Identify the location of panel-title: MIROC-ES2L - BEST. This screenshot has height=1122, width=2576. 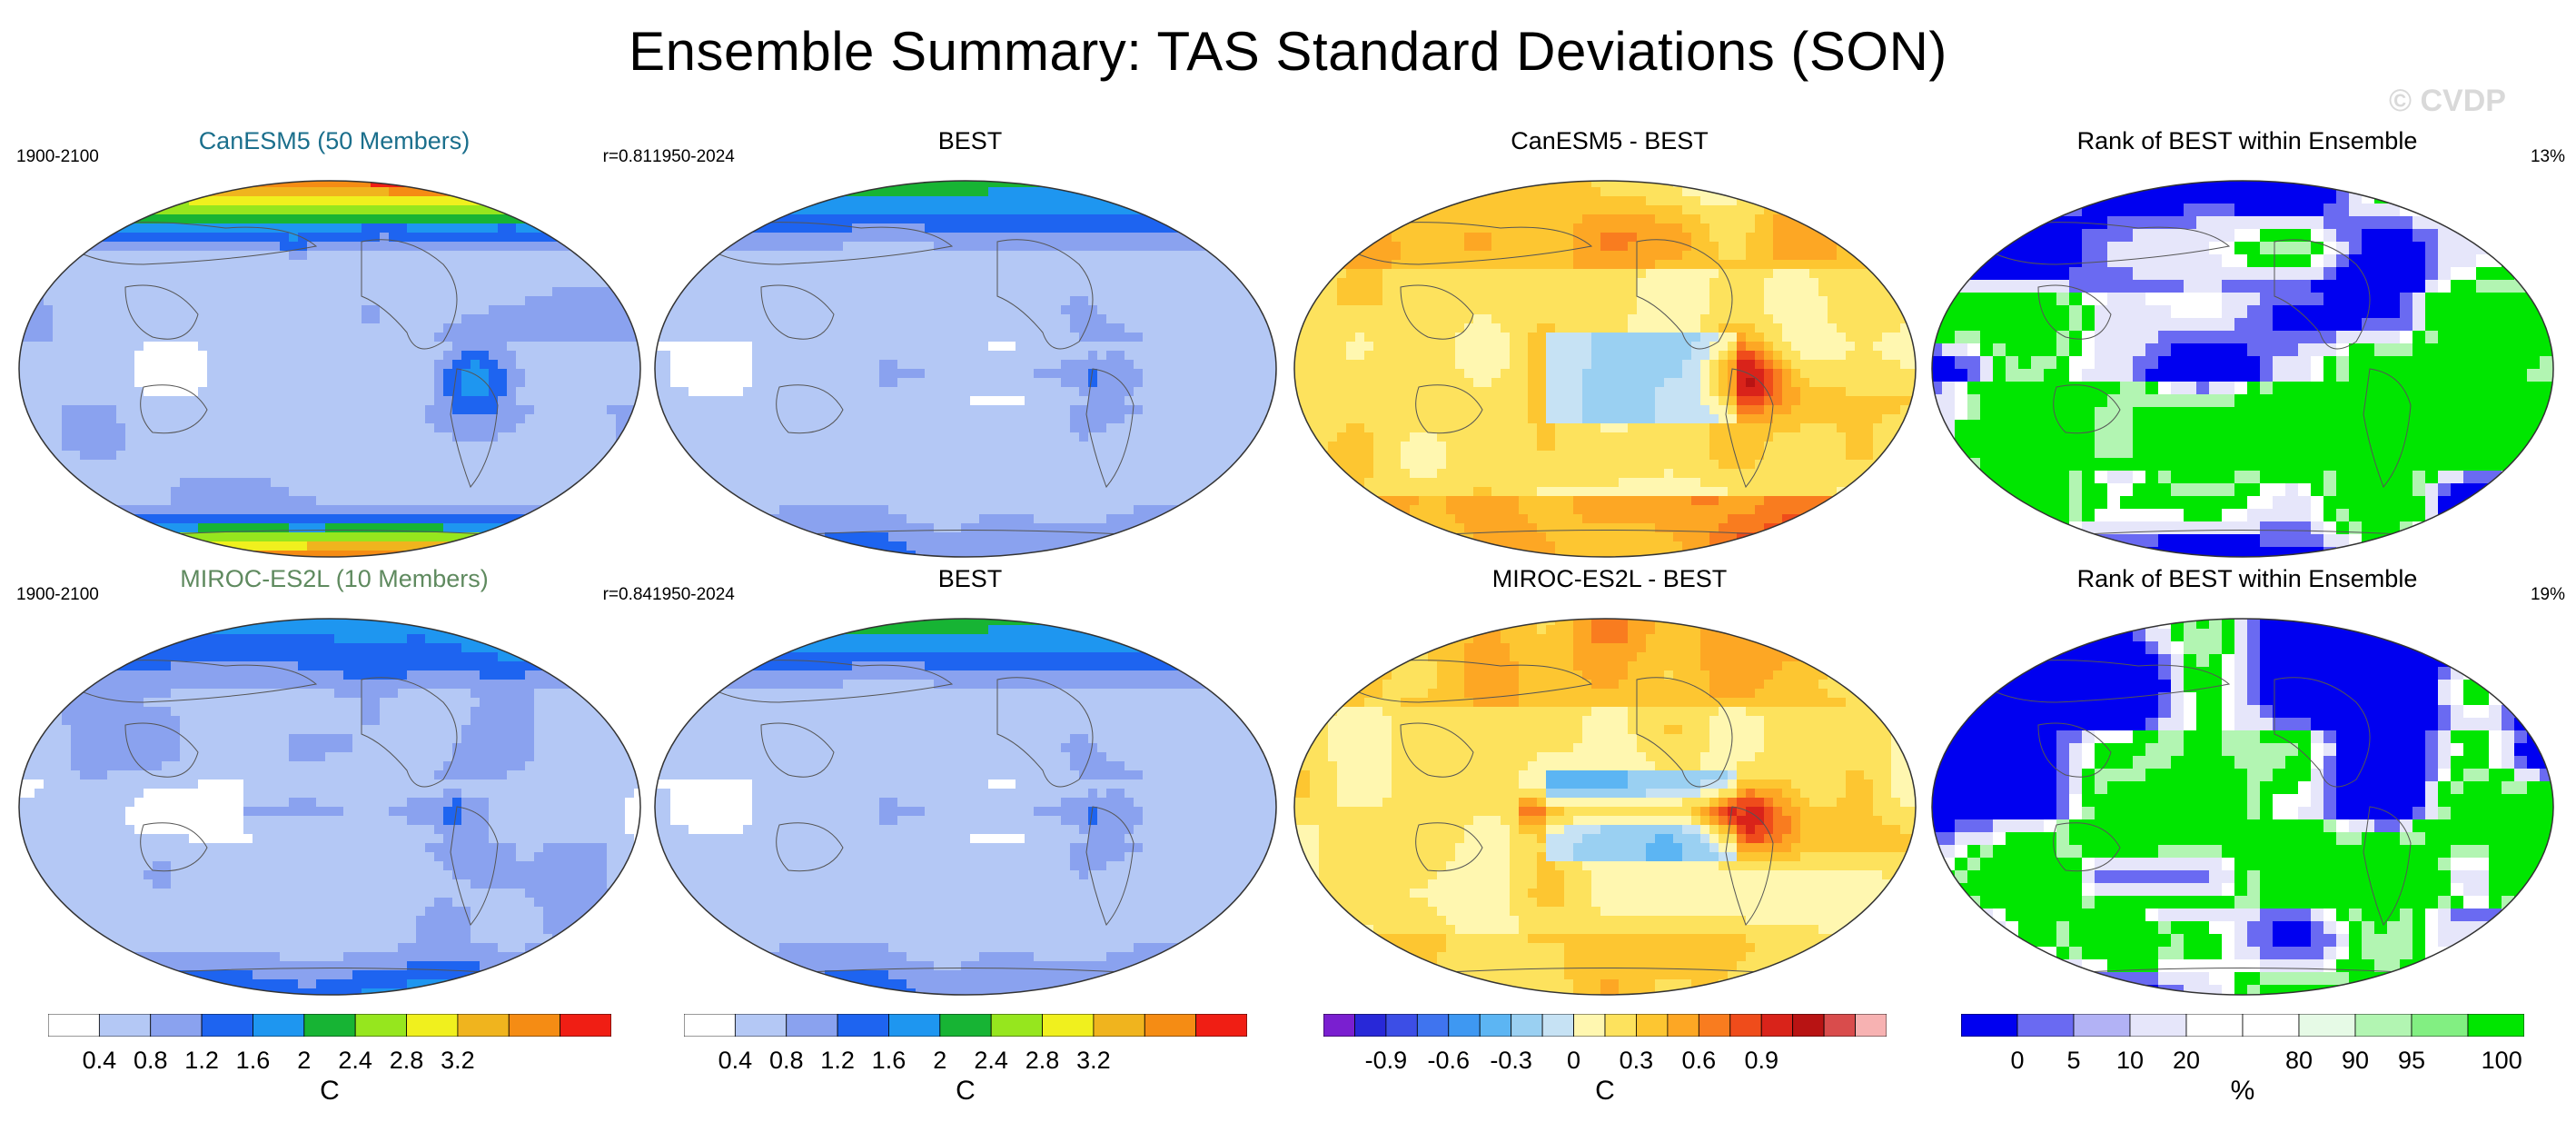
(1609, 579).